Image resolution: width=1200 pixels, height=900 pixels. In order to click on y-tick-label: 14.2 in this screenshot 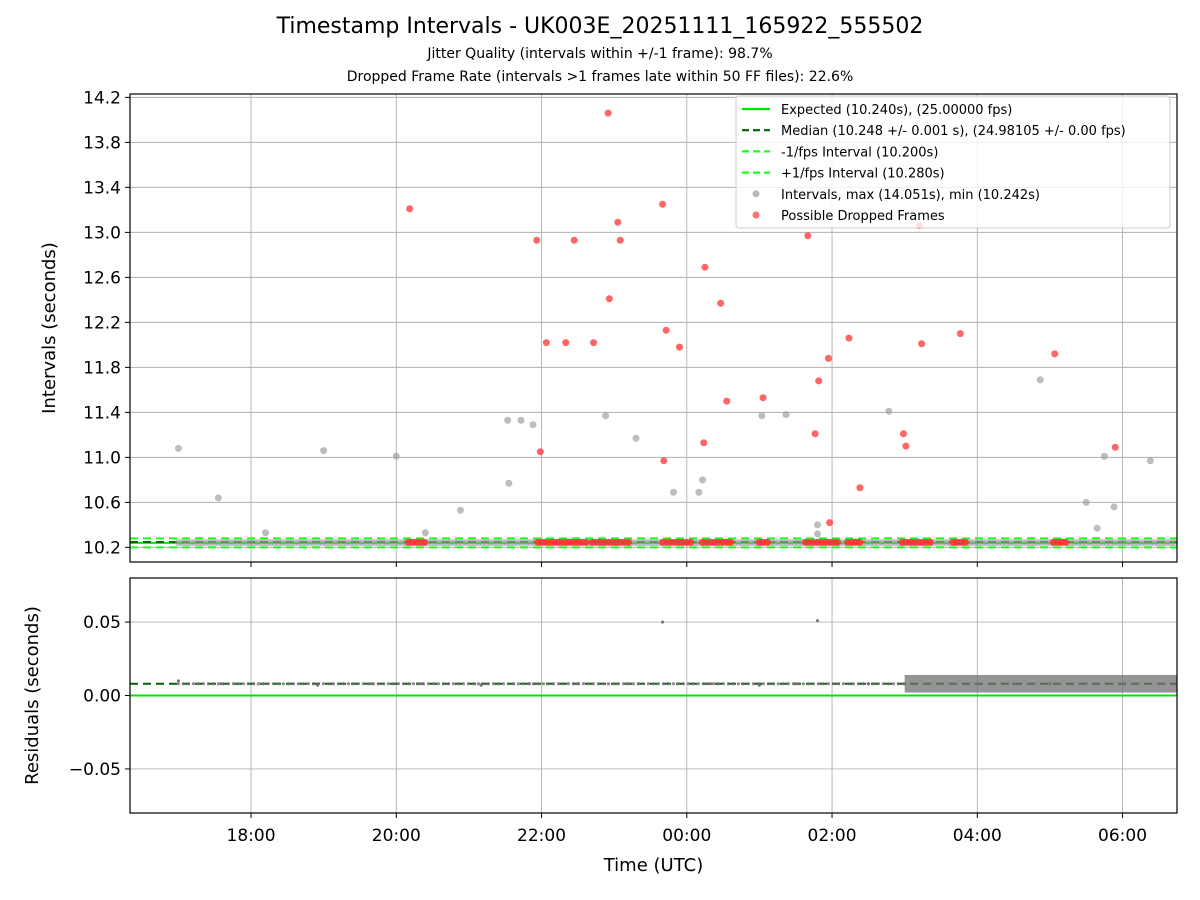, I will do `click(102, 98)`.